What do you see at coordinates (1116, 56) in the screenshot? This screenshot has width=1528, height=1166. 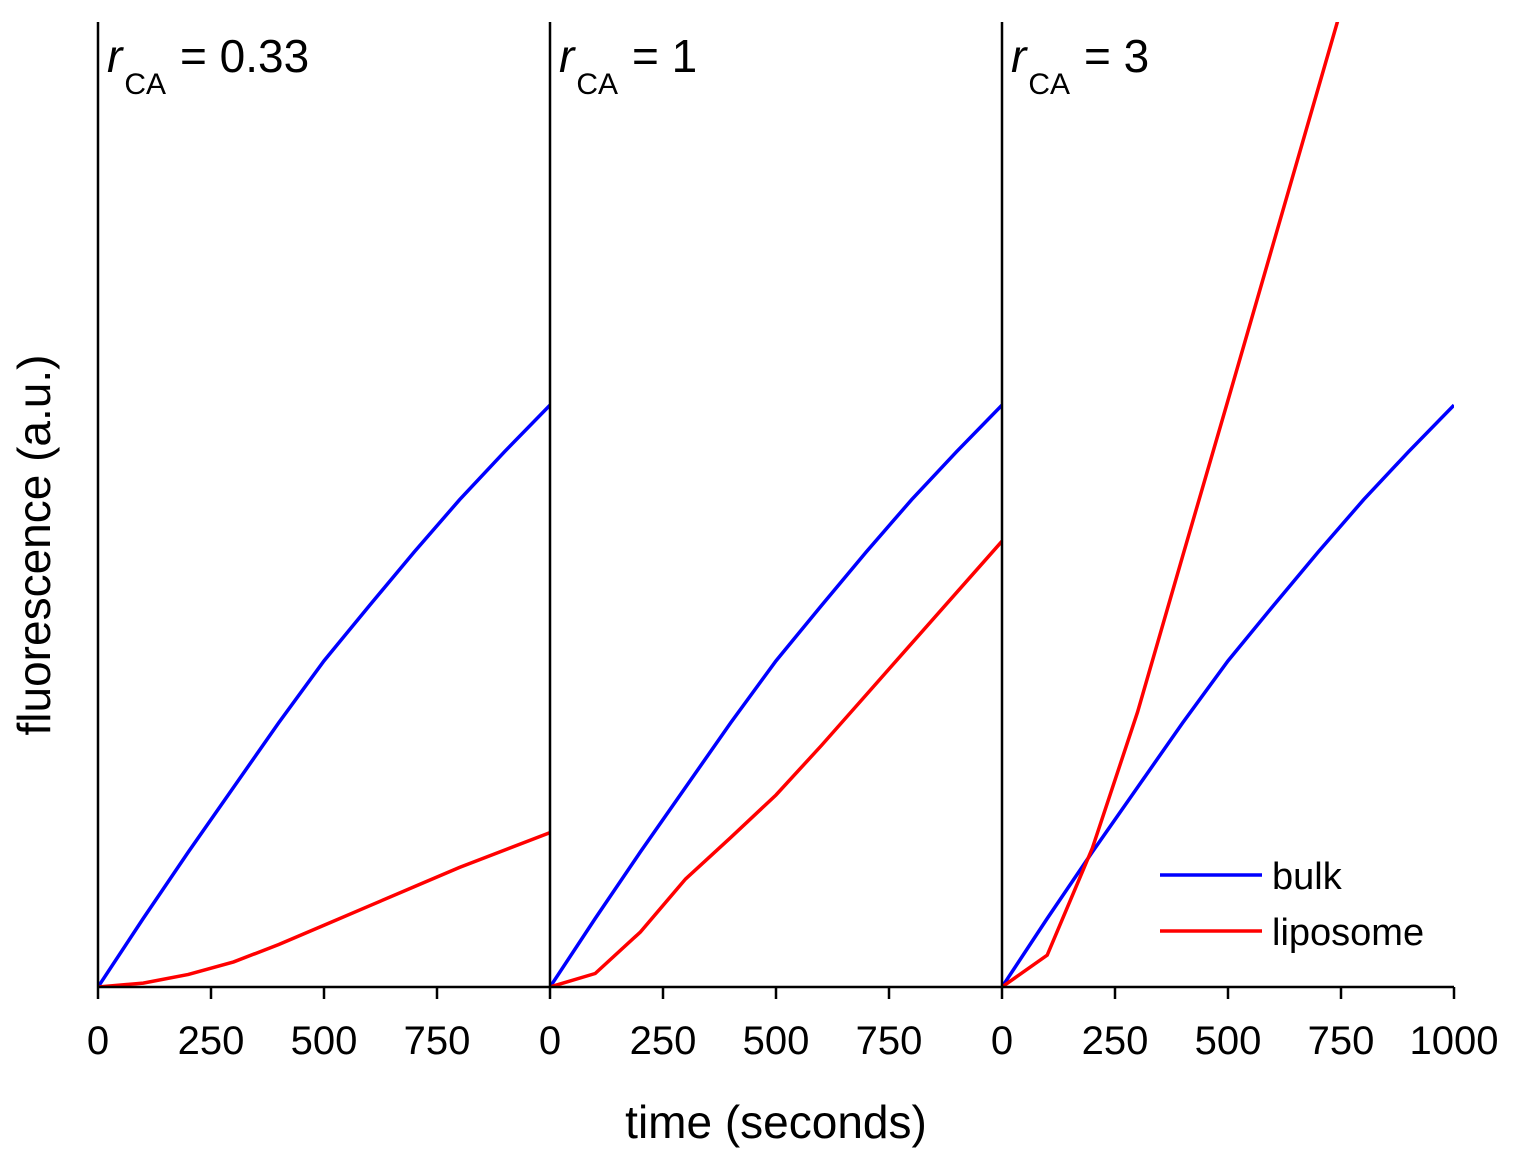 I see `title-value: = 3` at bounding box center [1116, 56].